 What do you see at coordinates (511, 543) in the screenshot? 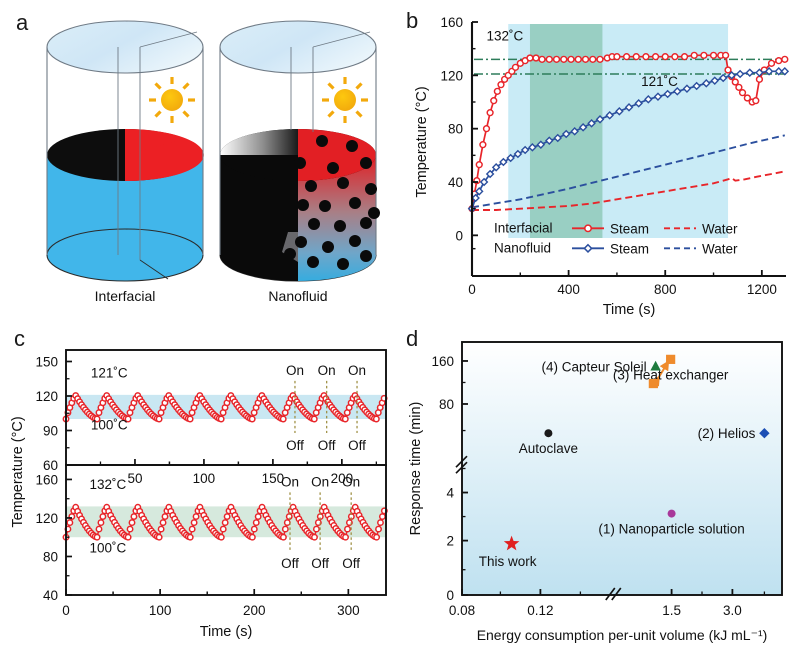
I see `marker-star` at bounding box center [511, 543].